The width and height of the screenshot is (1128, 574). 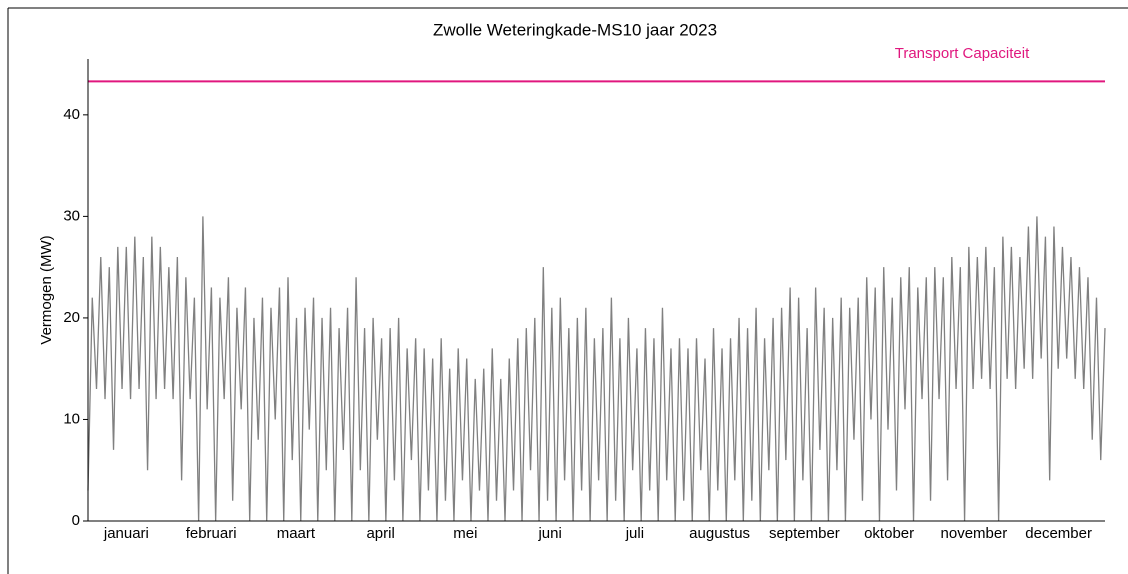 I want to click on x-tick-label: augustus, so click(x=719, y=533).